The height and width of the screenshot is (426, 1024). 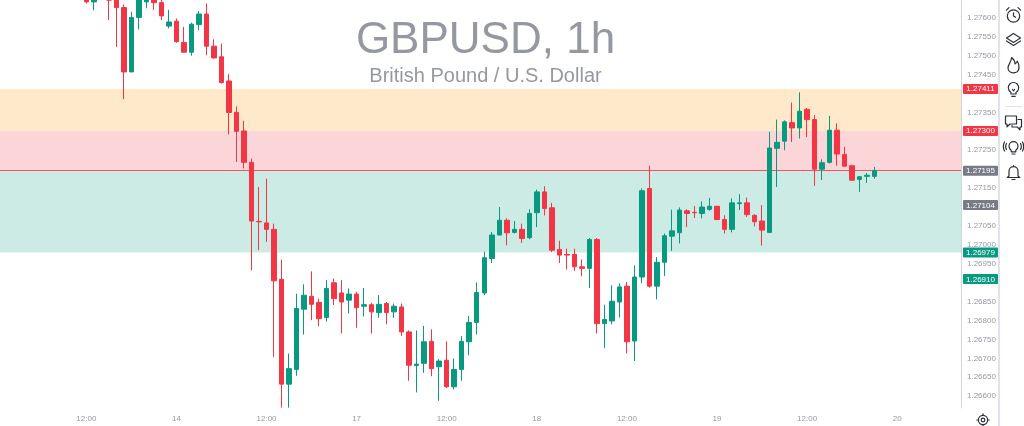 What do you see at coordinates (897, 418) in the screenshot?
I see `x-tick-label: 20` at bounding box center [897, 418].